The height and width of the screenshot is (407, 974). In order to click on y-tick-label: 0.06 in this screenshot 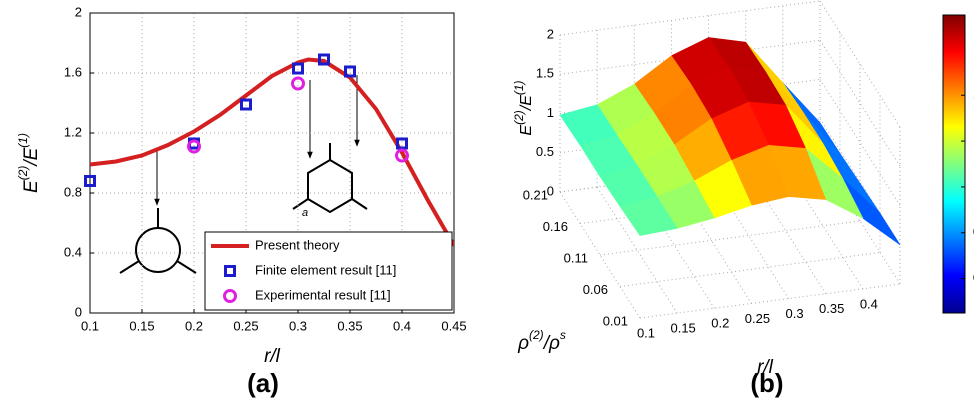, I will do `click(595, 289)`.